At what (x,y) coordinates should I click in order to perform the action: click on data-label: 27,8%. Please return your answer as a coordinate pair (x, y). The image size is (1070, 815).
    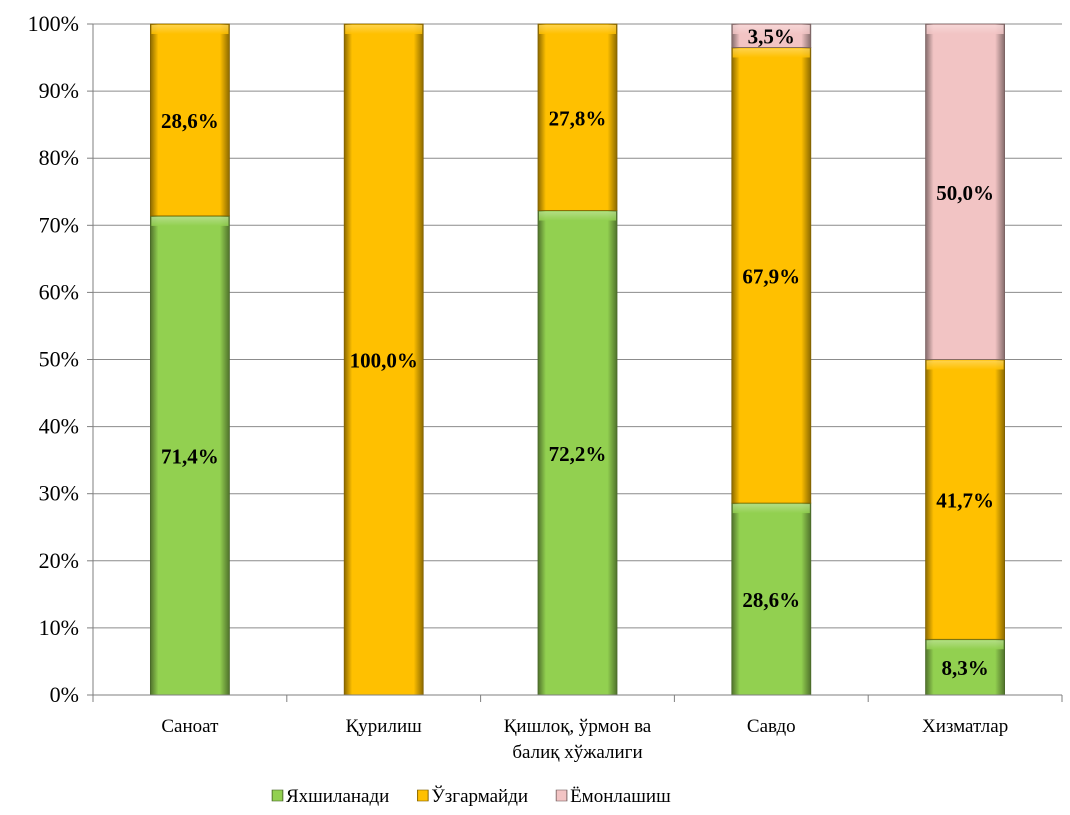
    Looking at the image, I should click on (578, 118).